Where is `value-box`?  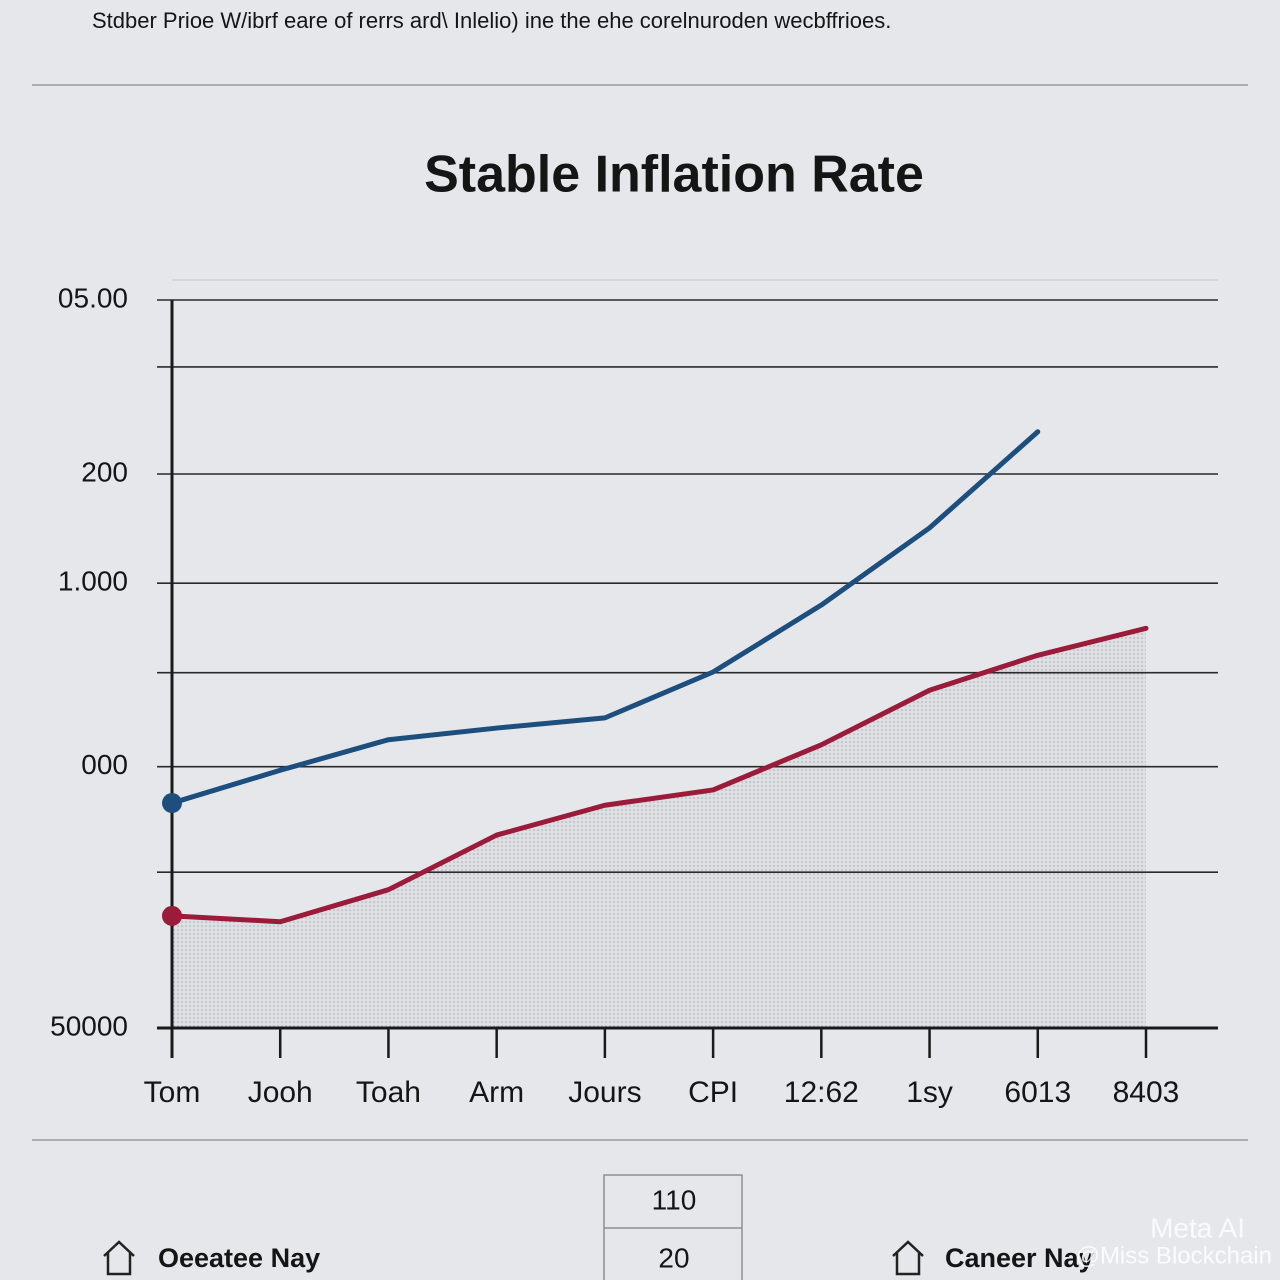 value-box is located at coordinates (673, 1227).